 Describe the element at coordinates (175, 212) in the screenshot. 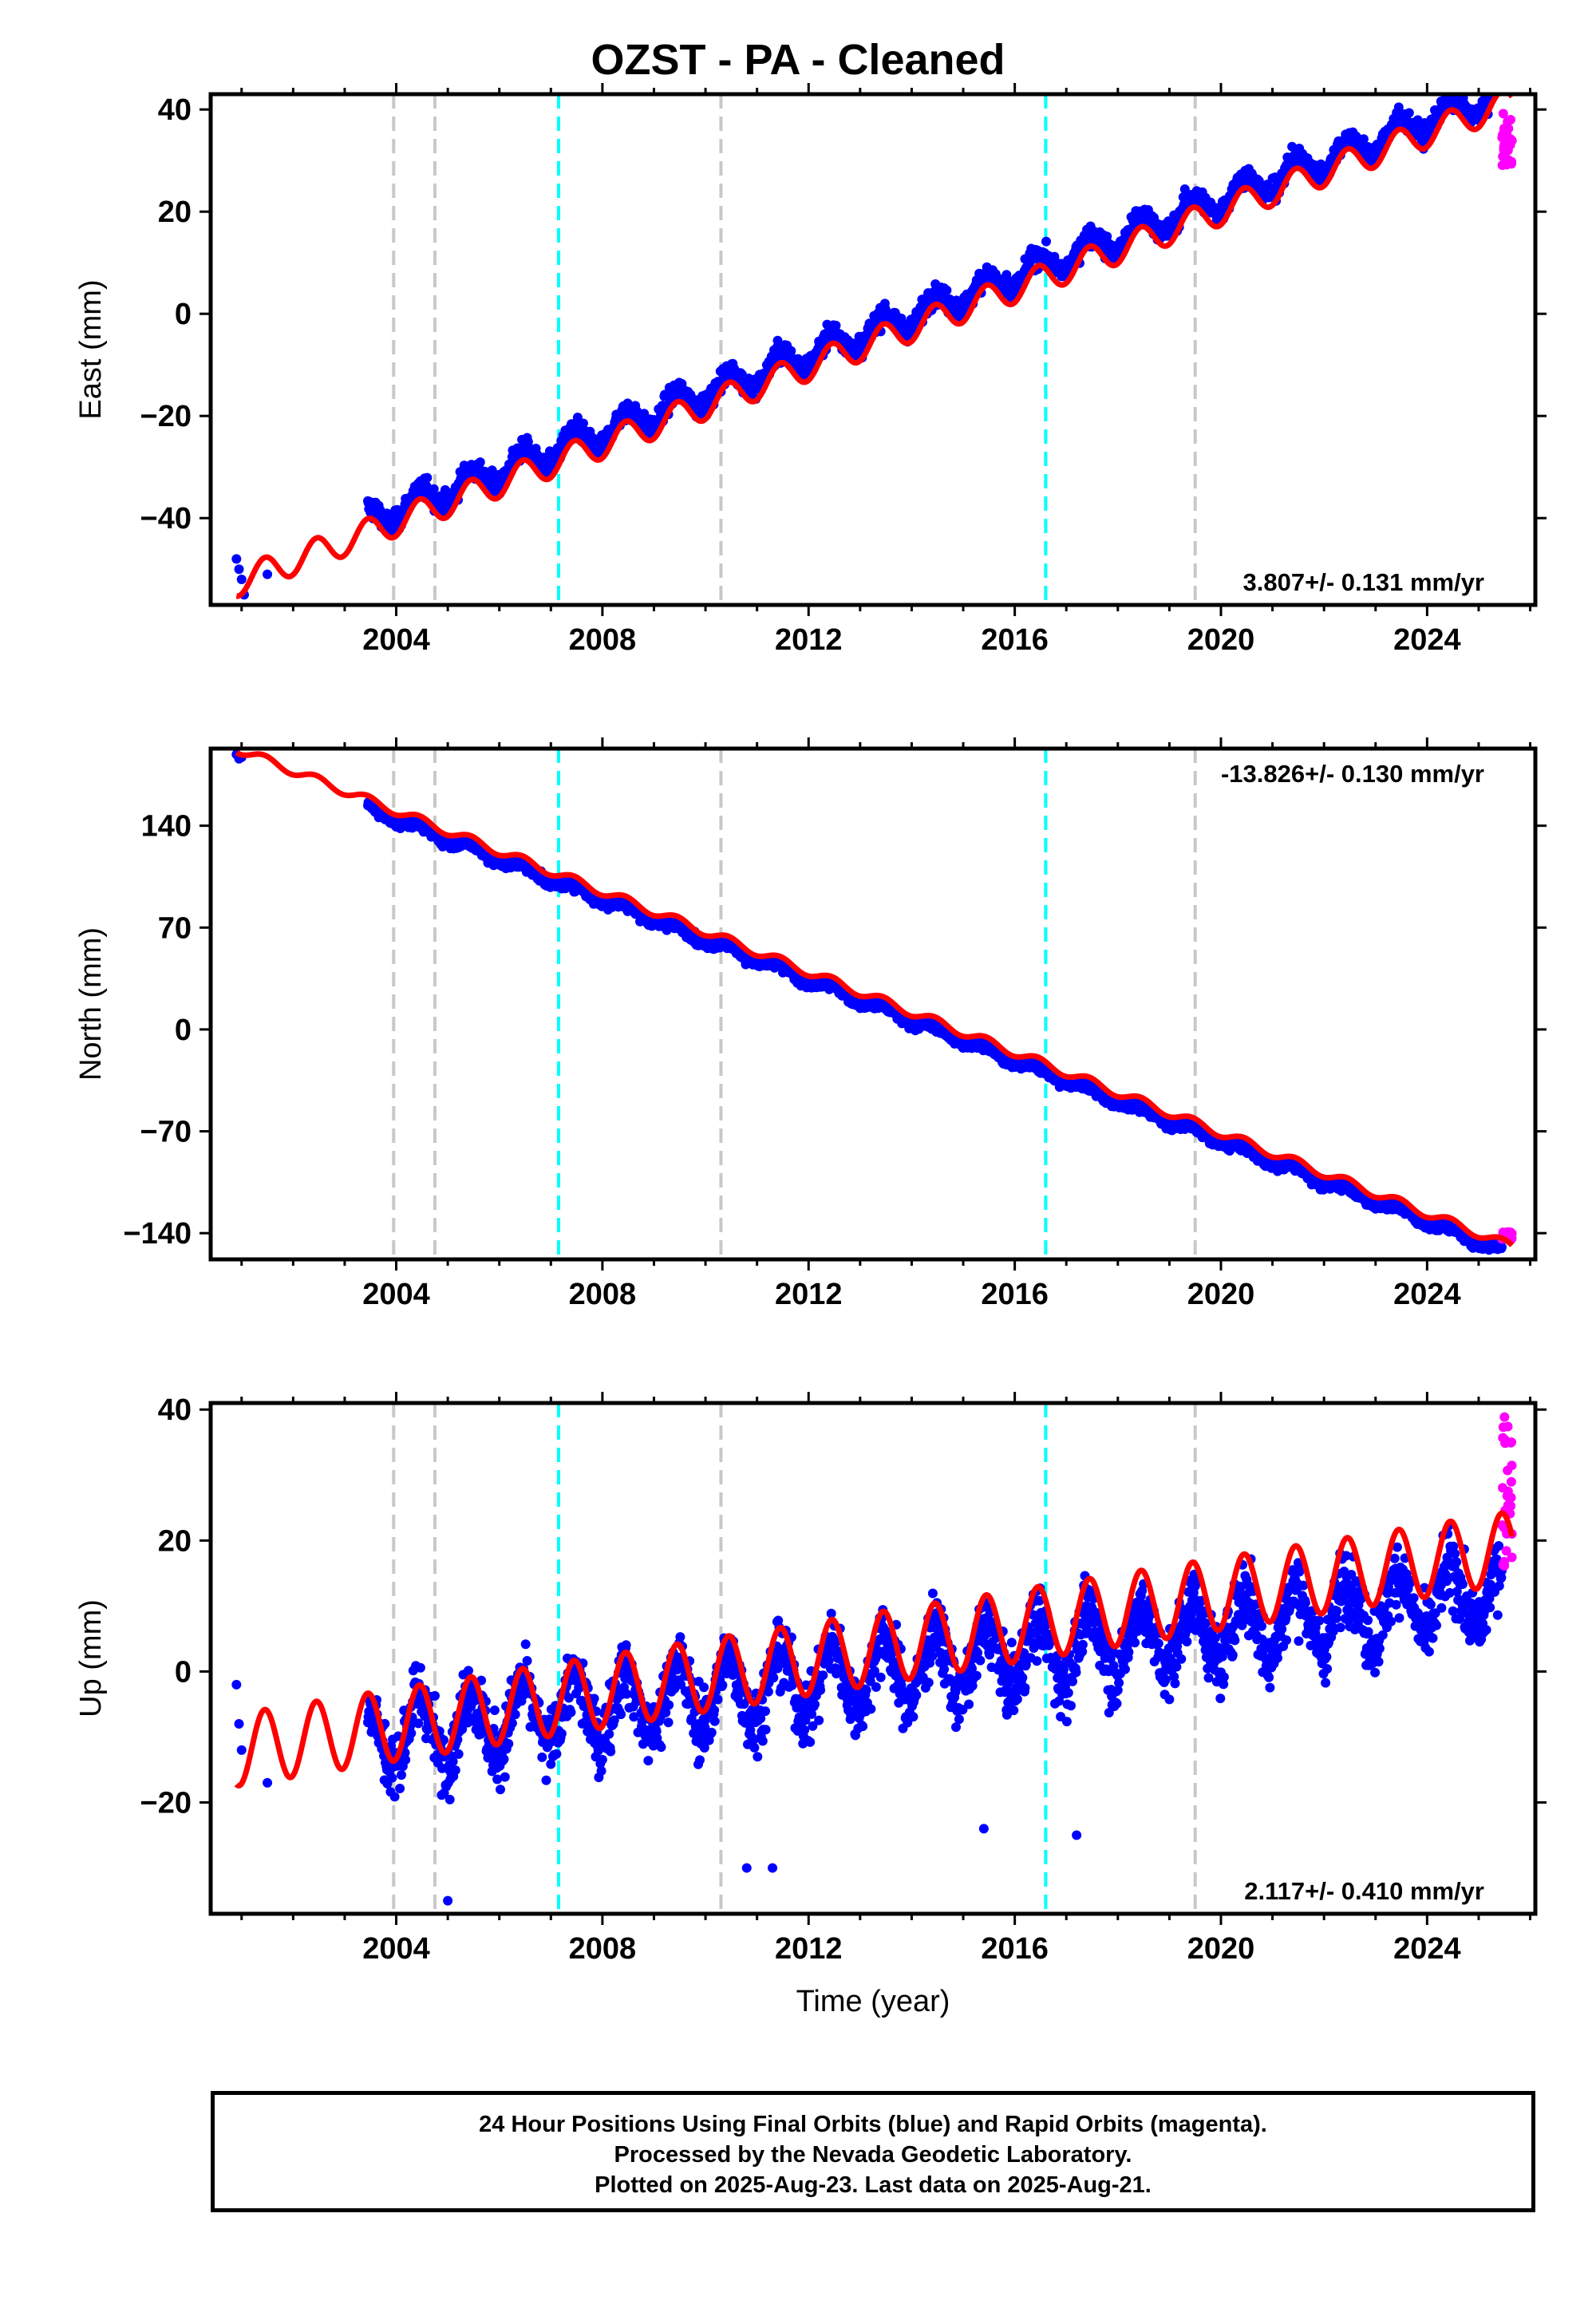

I see `y-tick-label: 20` at that location.